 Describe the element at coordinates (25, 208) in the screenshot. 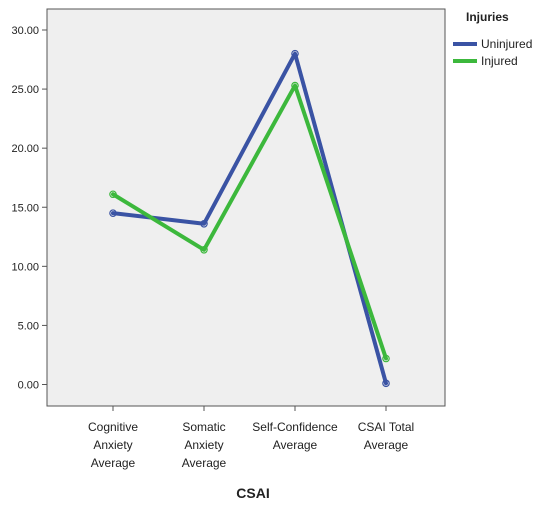

I see `y-tick-label: 15.00` at that location.